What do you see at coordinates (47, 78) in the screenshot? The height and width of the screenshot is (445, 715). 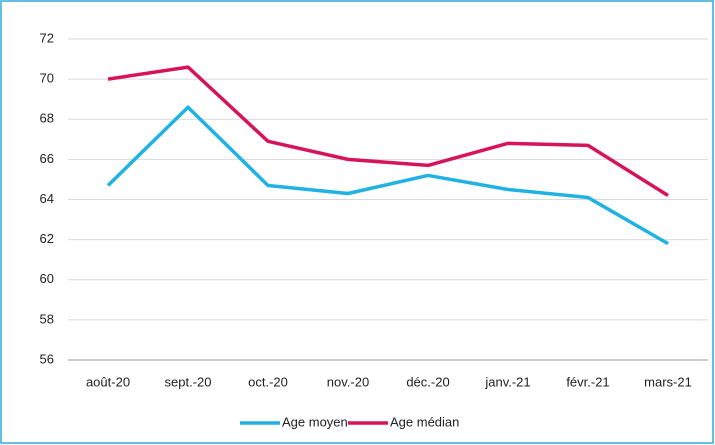 I see `y-tick-label: 70` at bounding box center [47, 78].